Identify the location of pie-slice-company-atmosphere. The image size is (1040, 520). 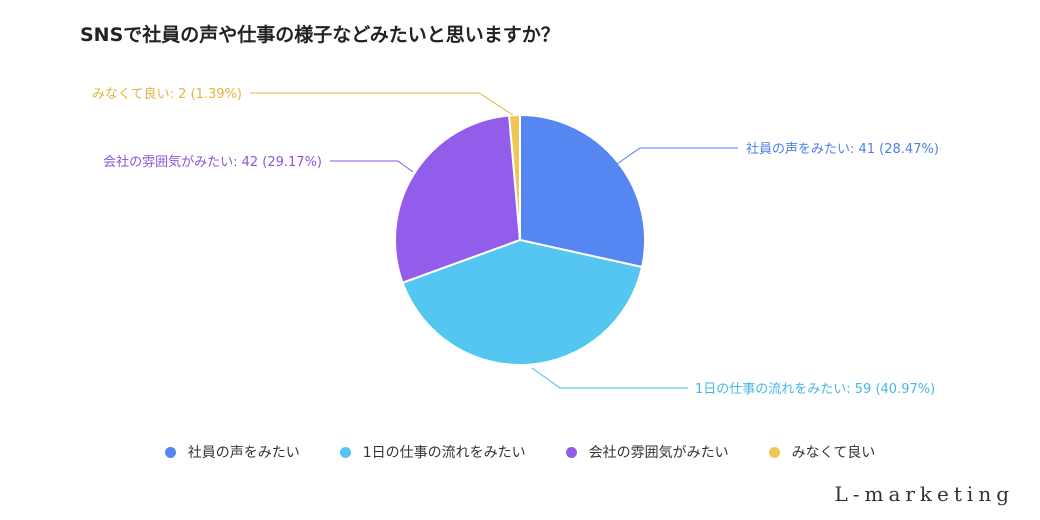
(458, 199).